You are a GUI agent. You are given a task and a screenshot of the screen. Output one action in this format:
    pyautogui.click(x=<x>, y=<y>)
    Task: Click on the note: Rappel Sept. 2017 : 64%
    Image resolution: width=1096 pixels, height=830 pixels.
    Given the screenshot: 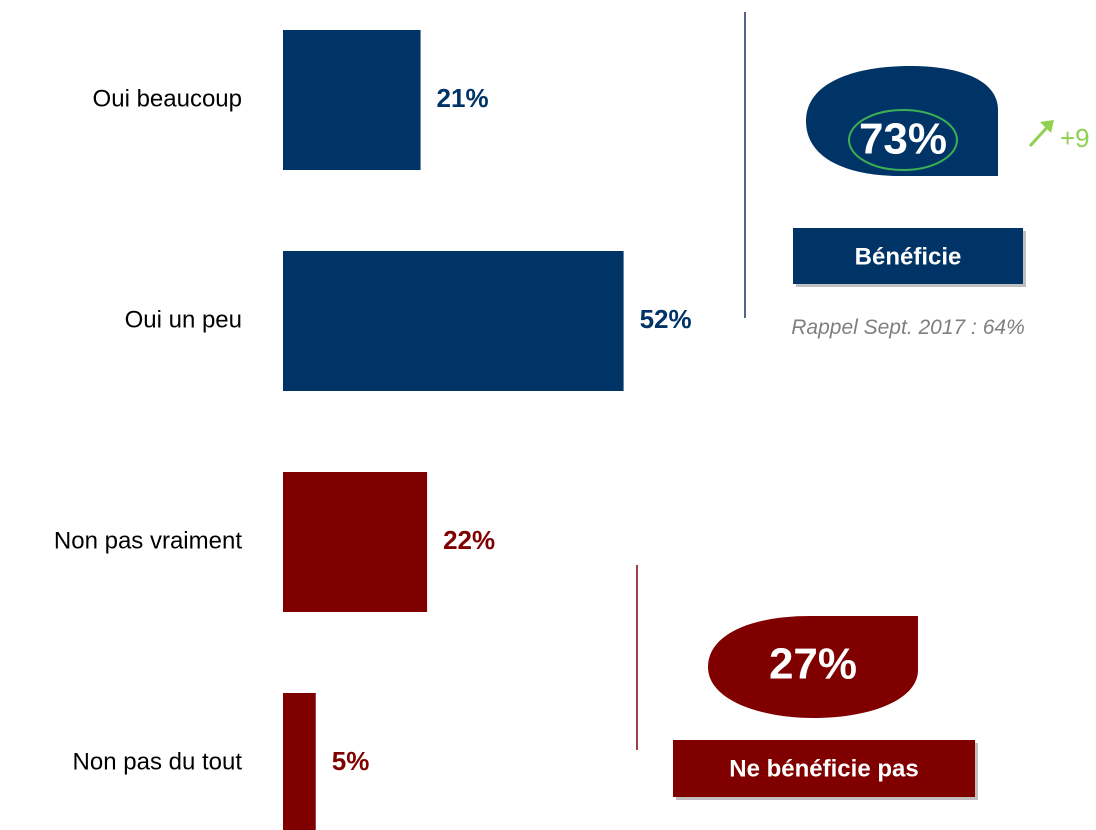 What is the action you would take?
    pyautogui.click(x=908, y=327)
    